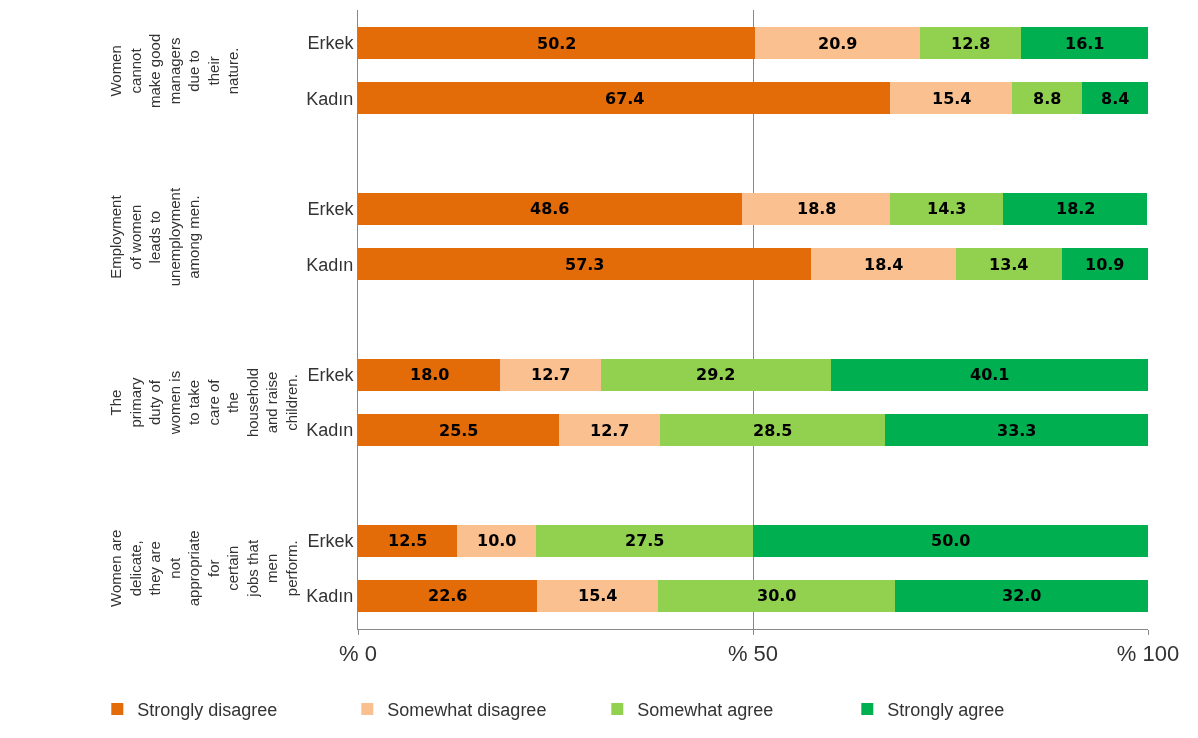  What do you see at coordinates (430, 374) in the screenshot?
I see `data-label: 18.0` at bounding box center [430, 374].